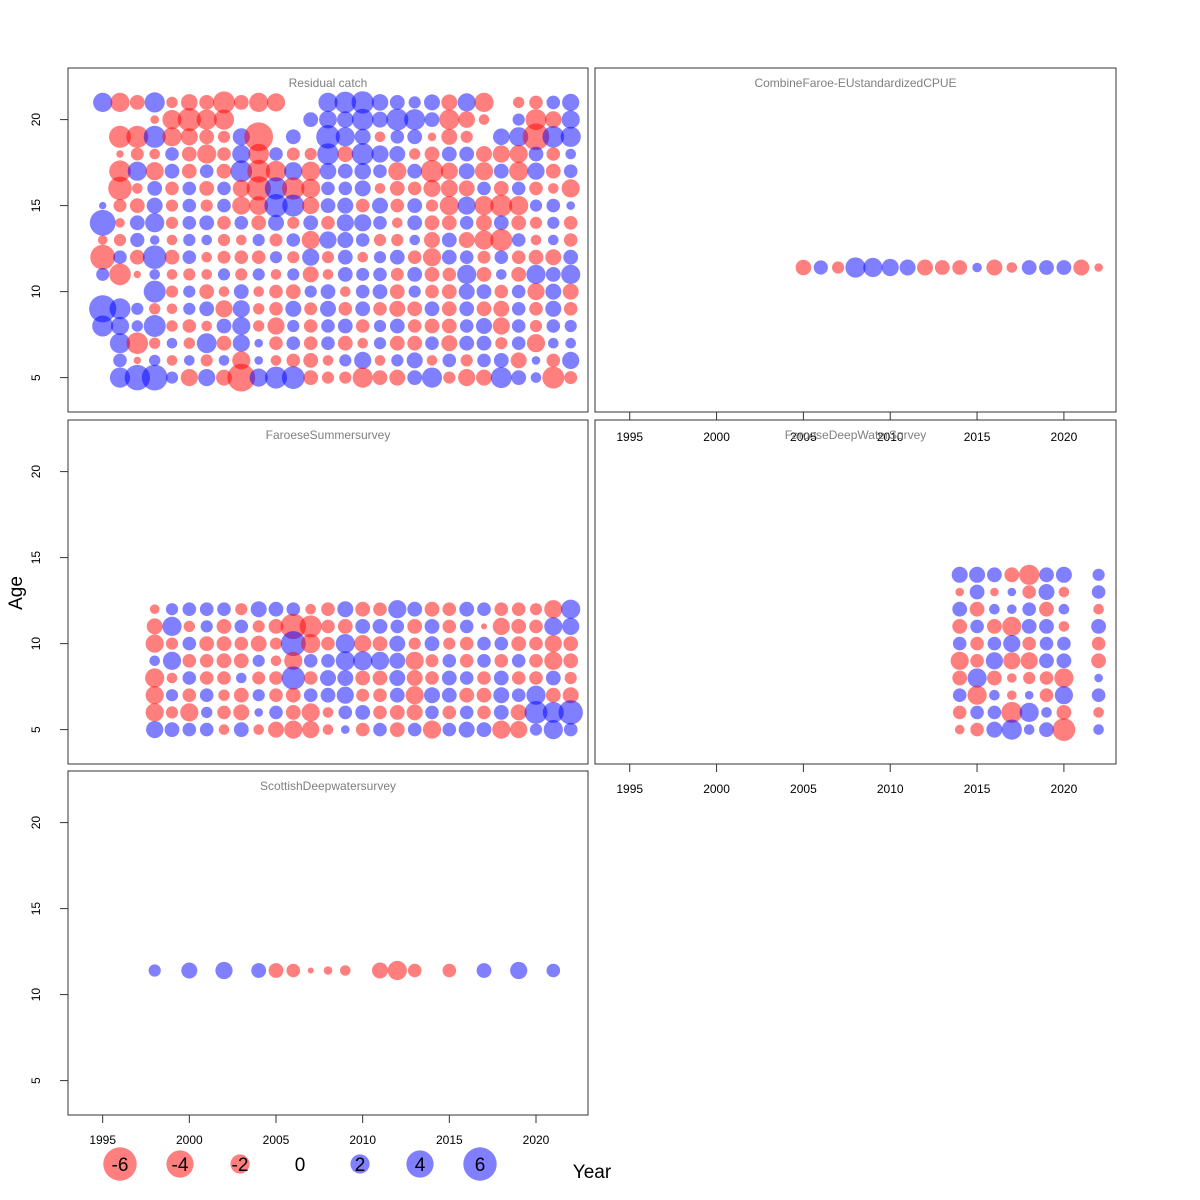 Image resolution: width=1200 pixels, height=1200 pixels. I want to click on x-tick-label: 2000, so click(189, 1140).